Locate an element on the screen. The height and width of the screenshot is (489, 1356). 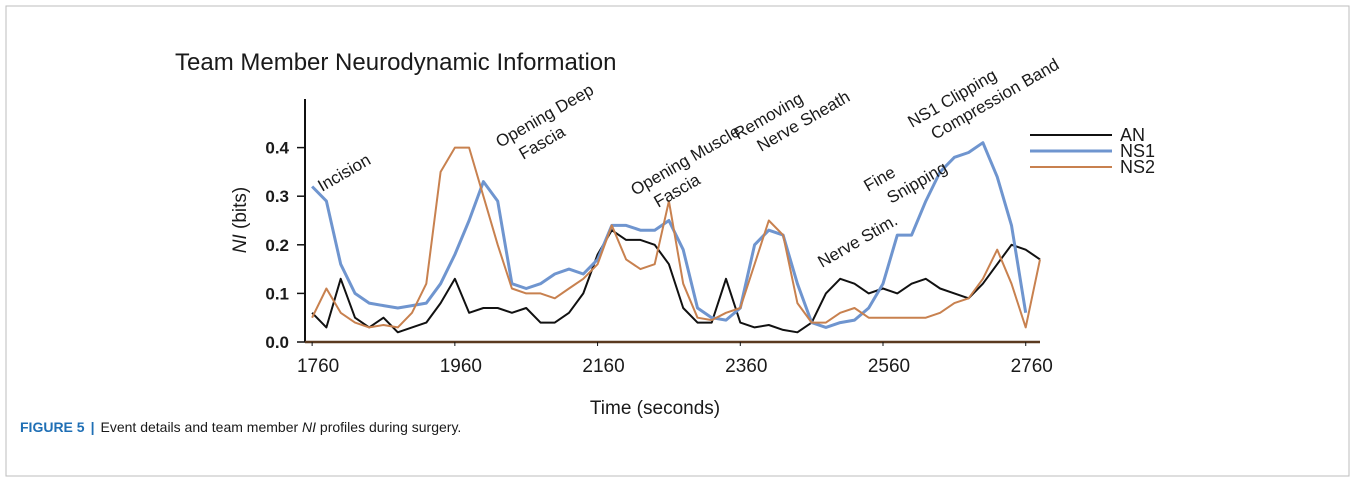
x-tick-label: 2360 is located at coordinates (746, 366).